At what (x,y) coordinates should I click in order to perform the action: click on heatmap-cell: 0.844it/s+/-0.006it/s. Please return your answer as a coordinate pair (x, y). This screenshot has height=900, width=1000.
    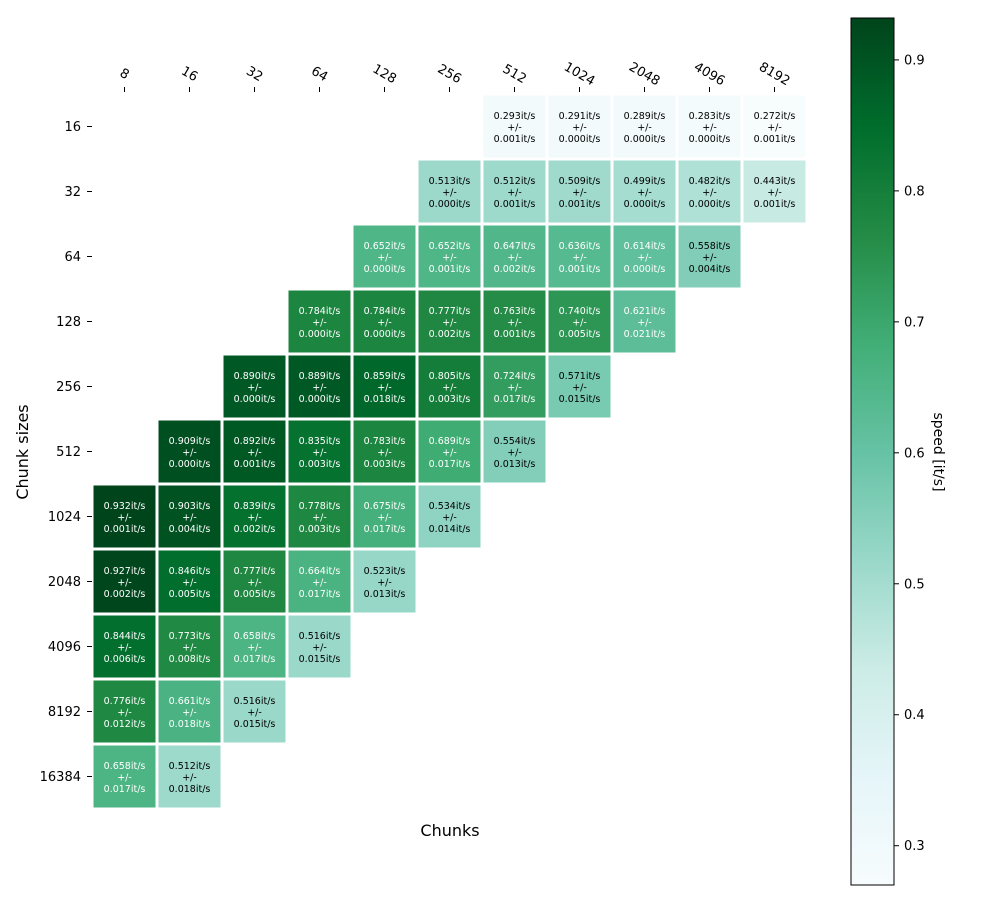
    Looking at the image, I should click on (124, 646).